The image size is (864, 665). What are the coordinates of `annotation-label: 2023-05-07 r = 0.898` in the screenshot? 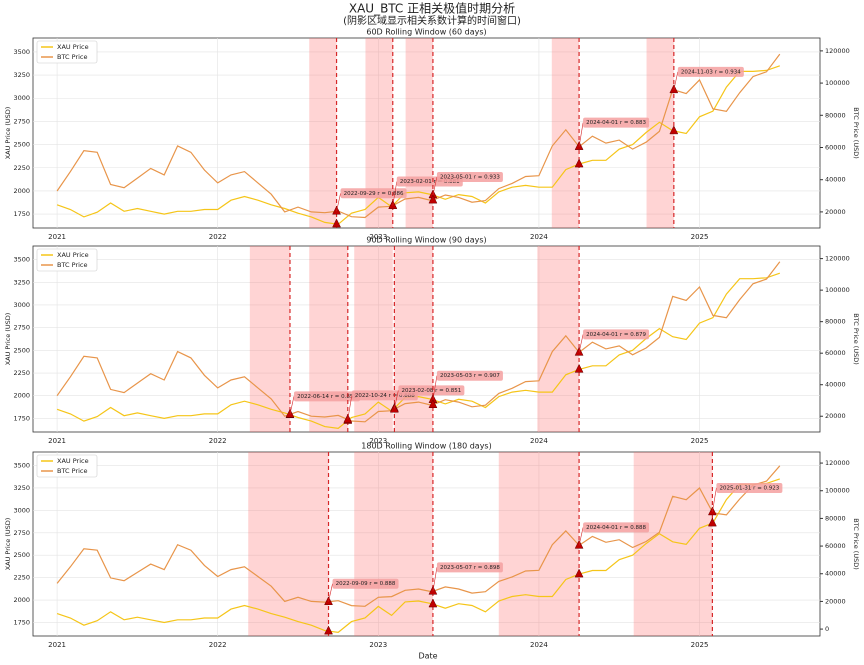 It's located at (470, 568).